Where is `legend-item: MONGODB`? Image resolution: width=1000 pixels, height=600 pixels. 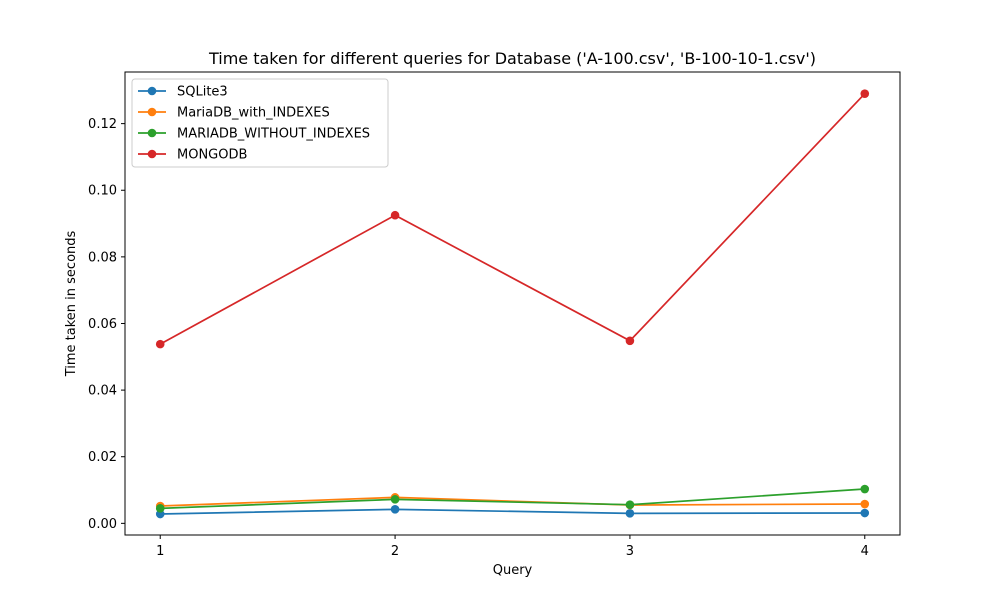
legend-item: MONGODB is located at coordinates (192, 155).